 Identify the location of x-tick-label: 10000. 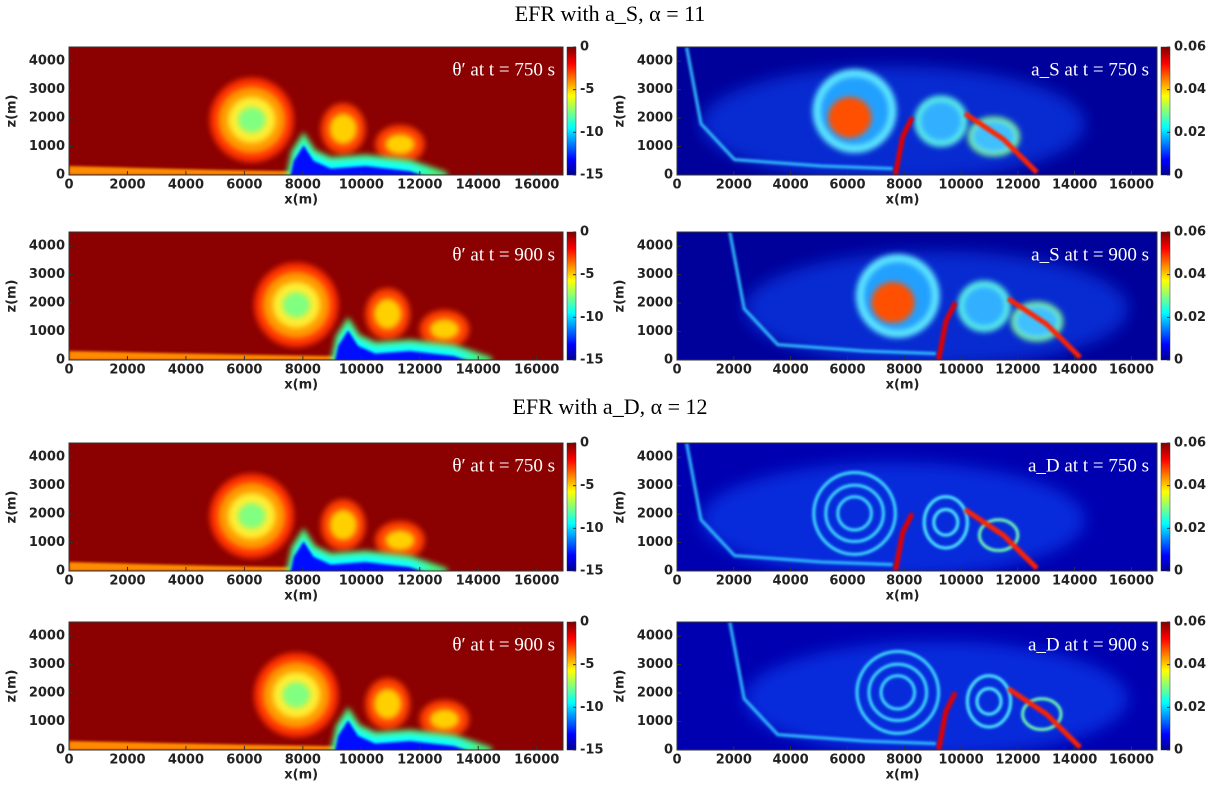
(960, 185).